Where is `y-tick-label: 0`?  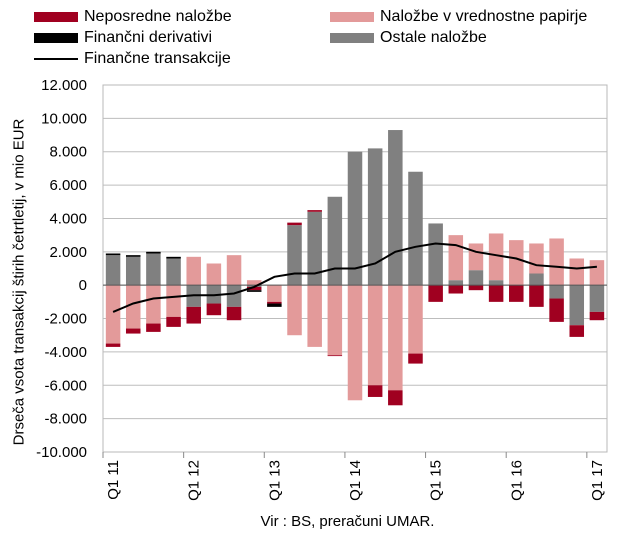
y-tick-label: 0 is located at coordinates (83, 285).